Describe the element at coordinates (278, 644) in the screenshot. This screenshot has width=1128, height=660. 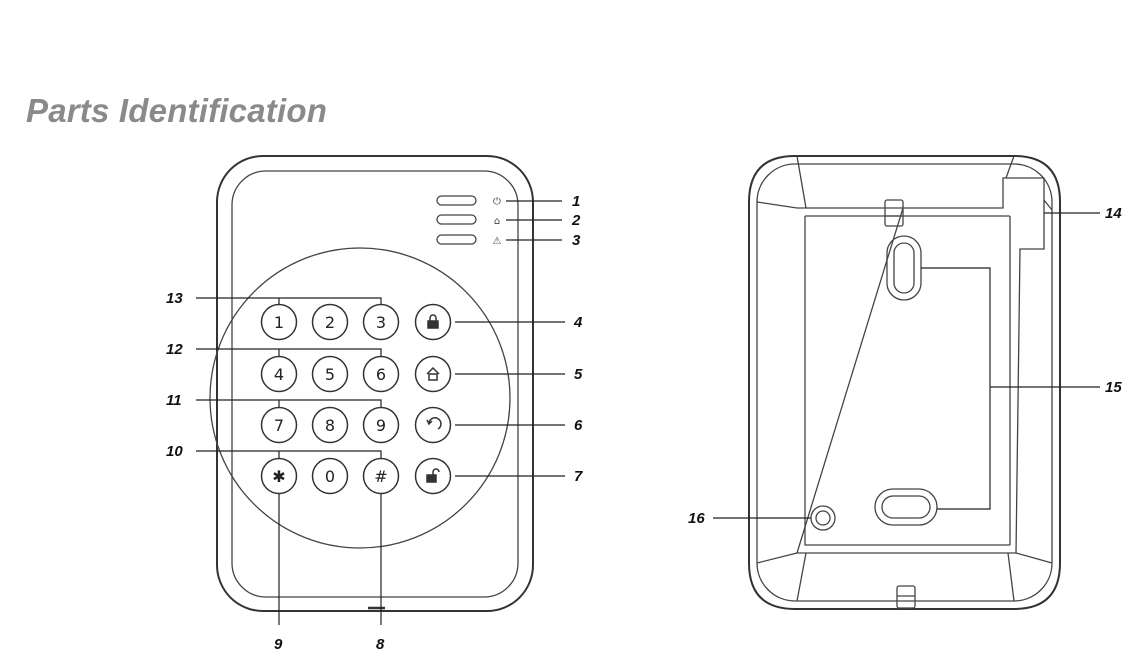
I see `callout-9: 9` at that location.